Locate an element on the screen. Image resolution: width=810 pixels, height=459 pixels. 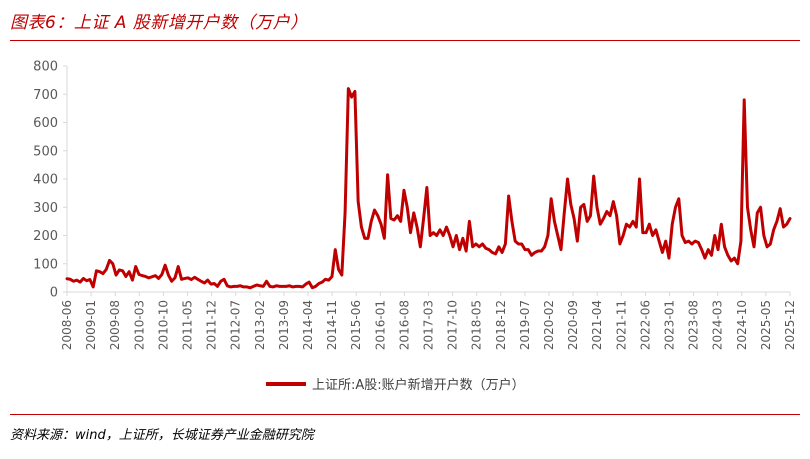
x-tick-label: 2012-07 is located at coordinates (236, 325).